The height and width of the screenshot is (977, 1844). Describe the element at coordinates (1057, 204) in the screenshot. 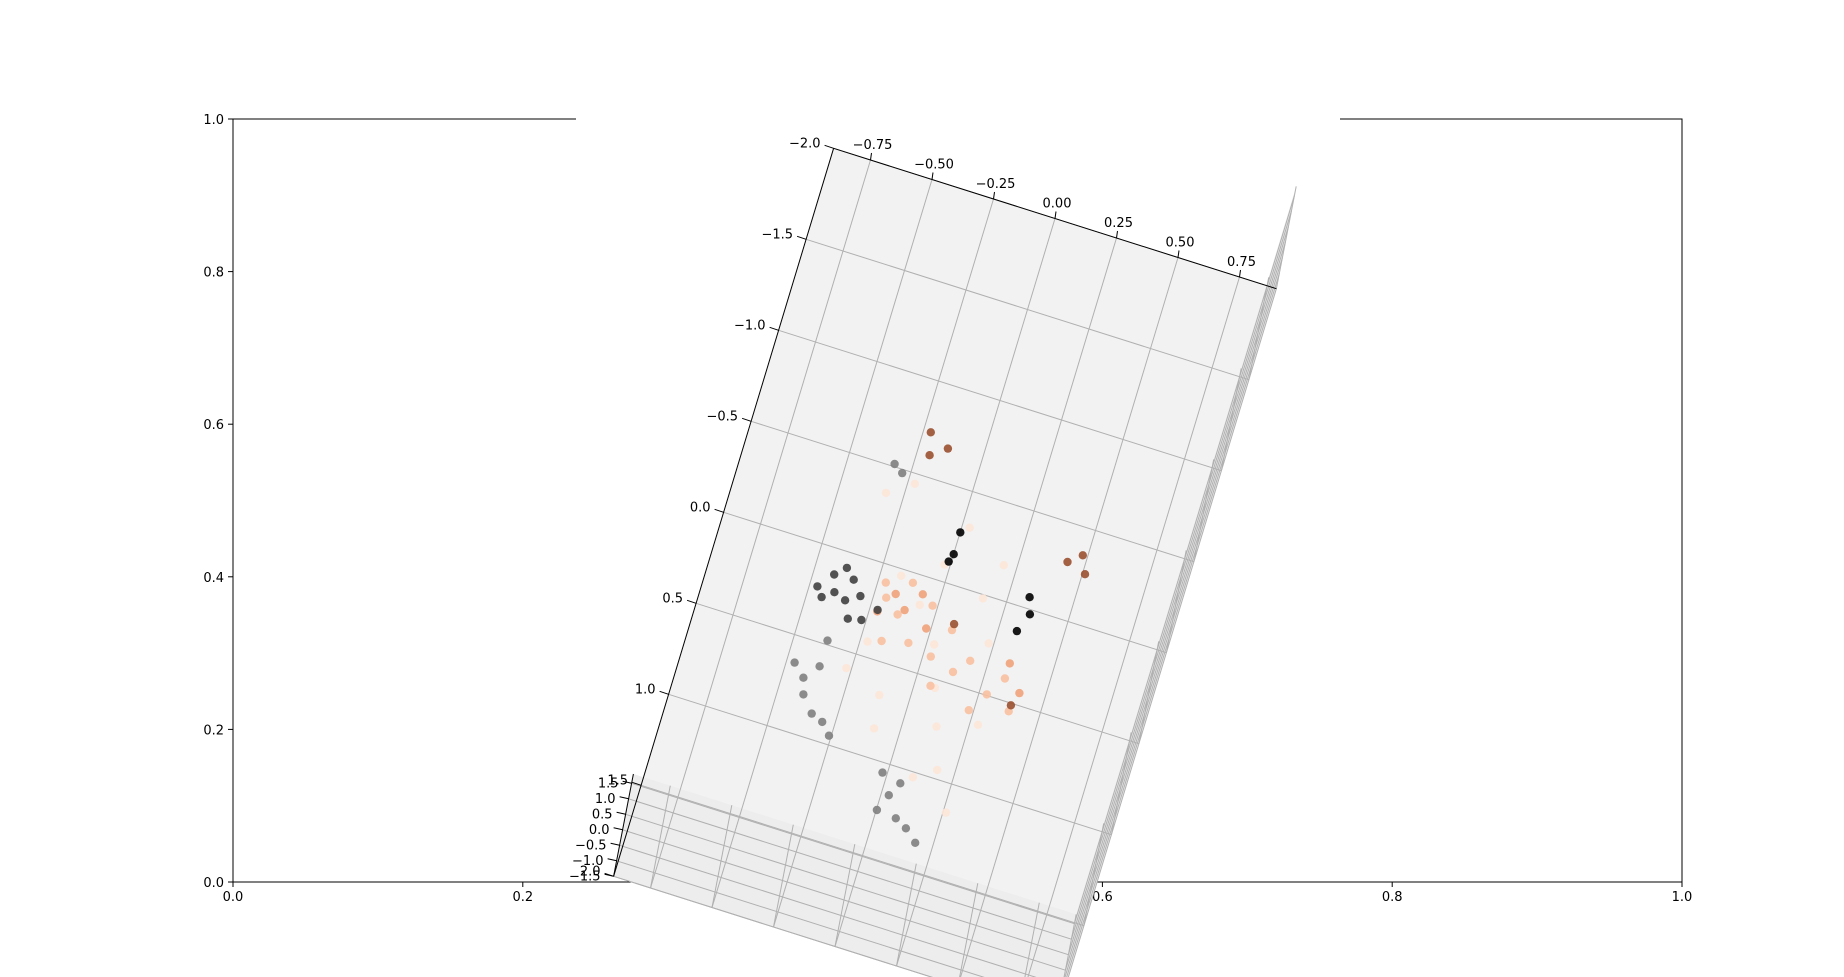

I see `x3-tick-label: 0.00` at that location.